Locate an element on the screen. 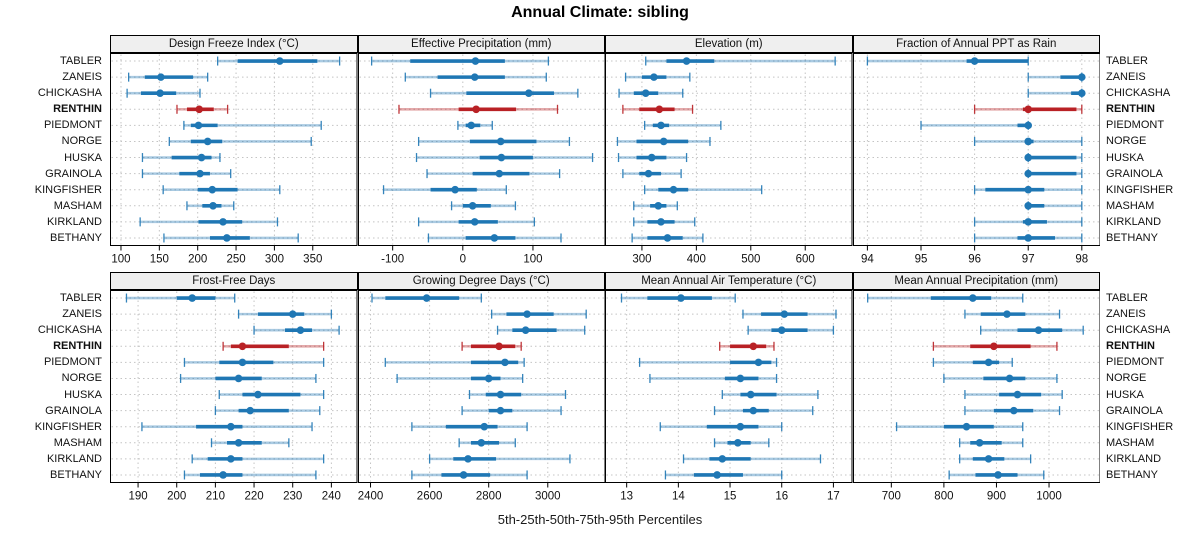 Image resolution: width=1200 pixels, height=550 pixels. row-label-right-renthin: RENTHIN is located at coordinates (1130, 109).